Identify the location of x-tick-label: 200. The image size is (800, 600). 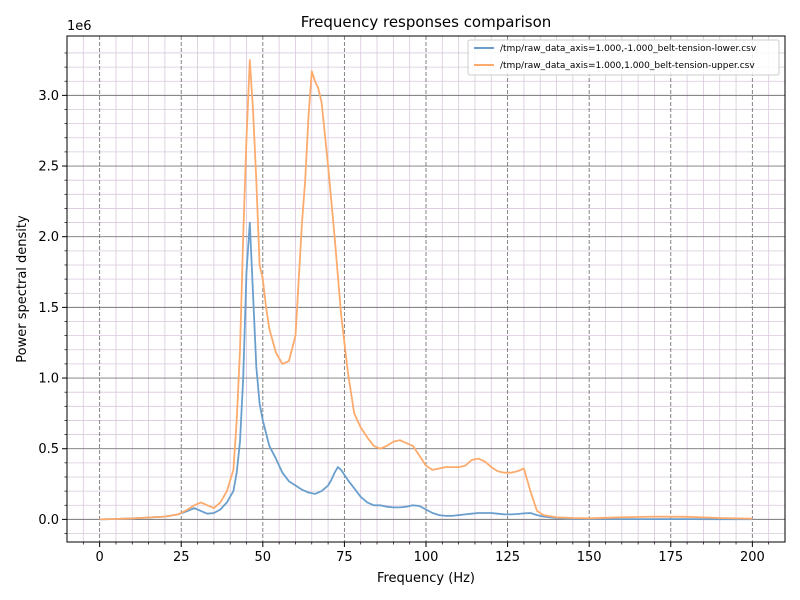
(752, 557).